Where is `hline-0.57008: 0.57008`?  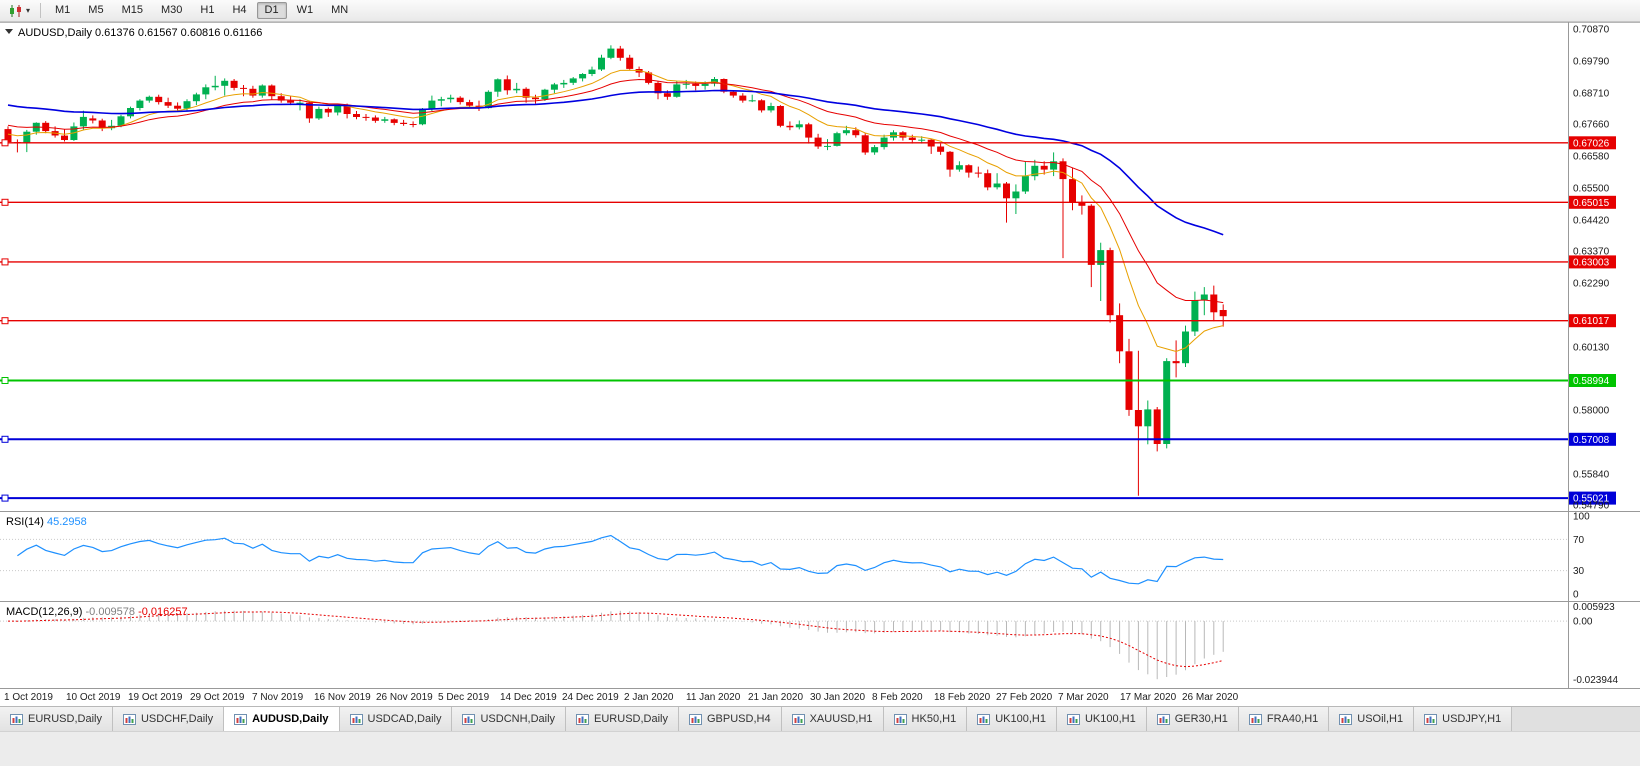 hline-0.57008: 0.57008 is located at coordinates (808, 439).